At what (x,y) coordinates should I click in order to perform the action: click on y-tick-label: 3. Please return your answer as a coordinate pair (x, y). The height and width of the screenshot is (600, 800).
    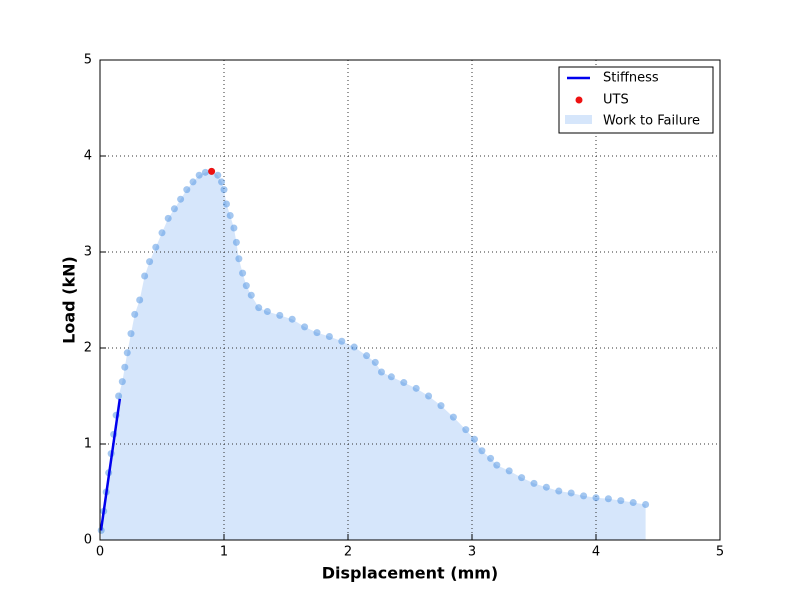
    Looking at the image, I should click on (88, 252).